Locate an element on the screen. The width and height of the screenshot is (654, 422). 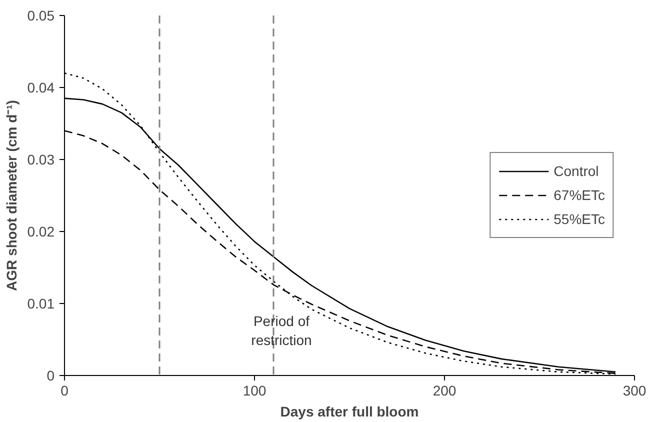
x-axis-title: Days after full bloom is located at coordinates (349, 412).